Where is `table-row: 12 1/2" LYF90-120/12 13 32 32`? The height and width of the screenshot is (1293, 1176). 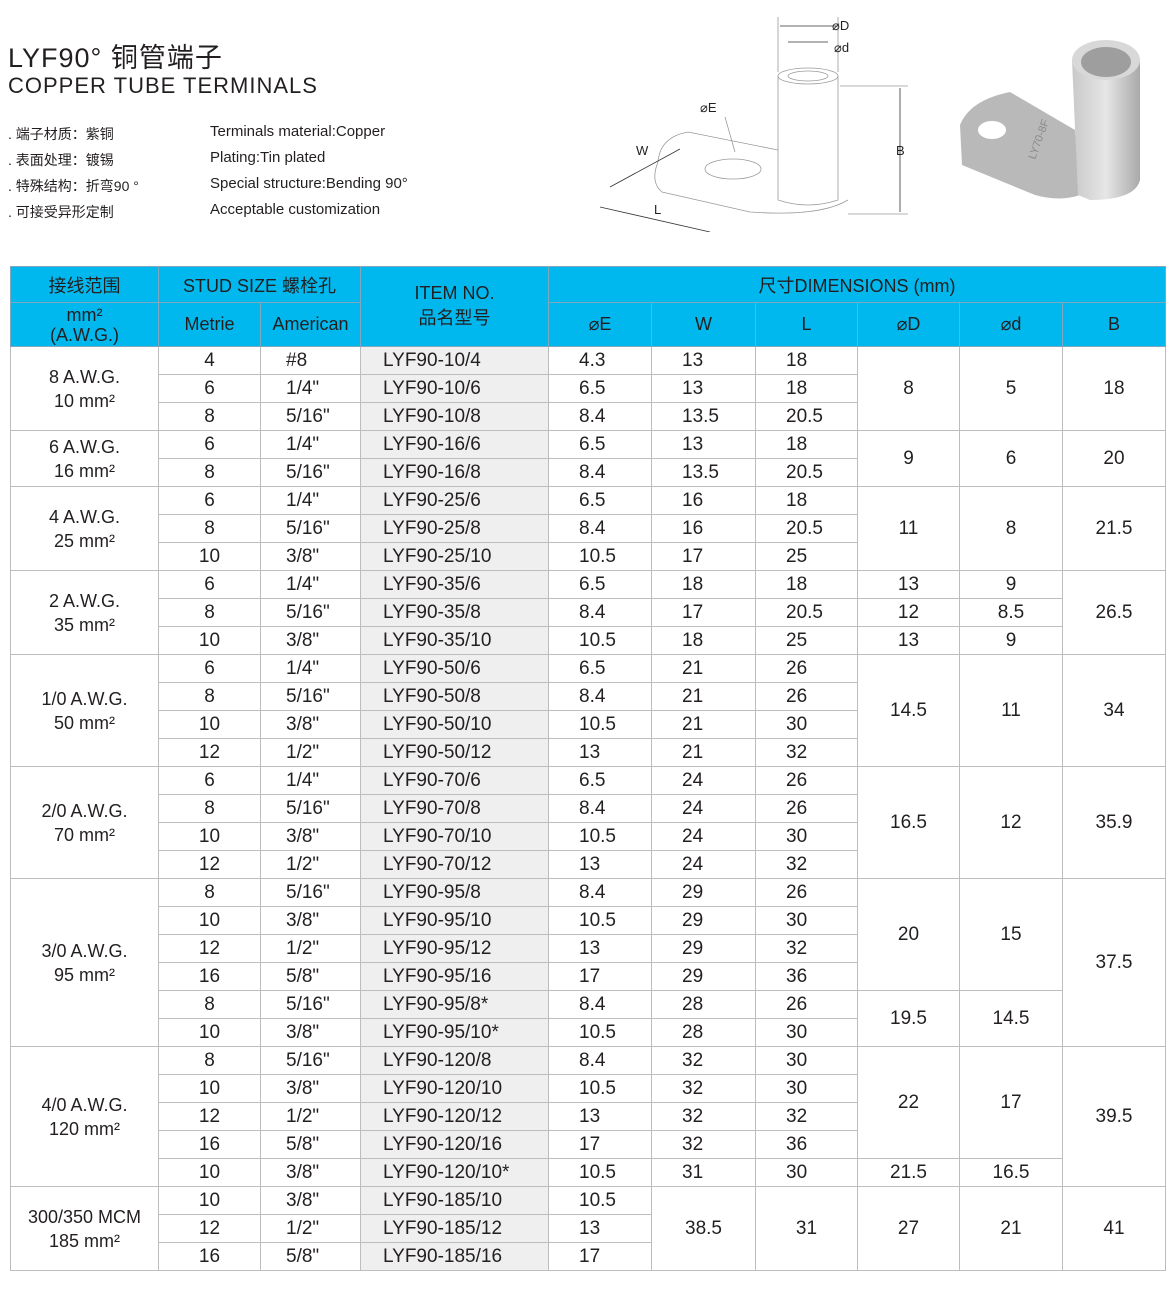 table-row: 12 1/2" LYF90-120/12 13 32 32 is located at coordinates (588, 1116).